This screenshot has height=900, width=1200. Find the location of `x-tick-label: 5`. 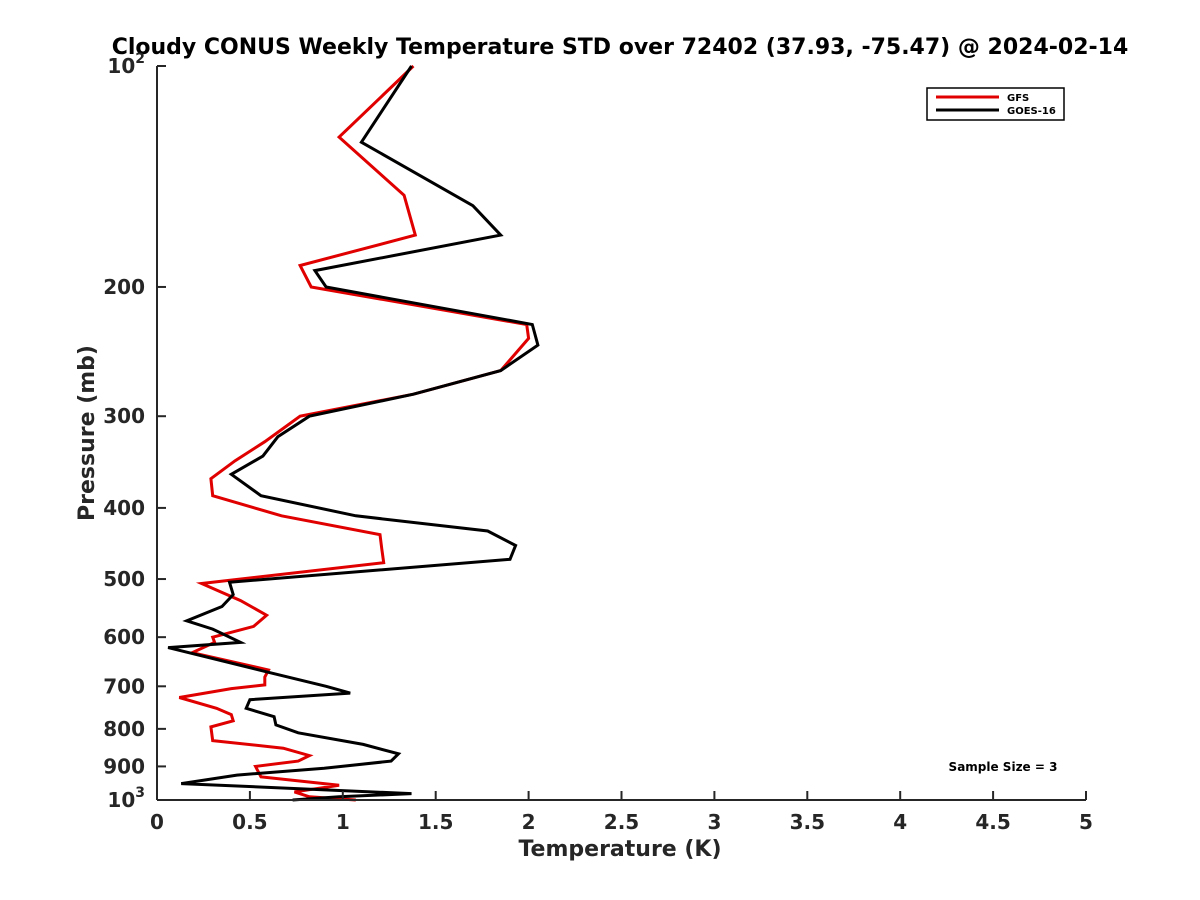

x-tick-label: 5 is located at coordinates (1086, 822).